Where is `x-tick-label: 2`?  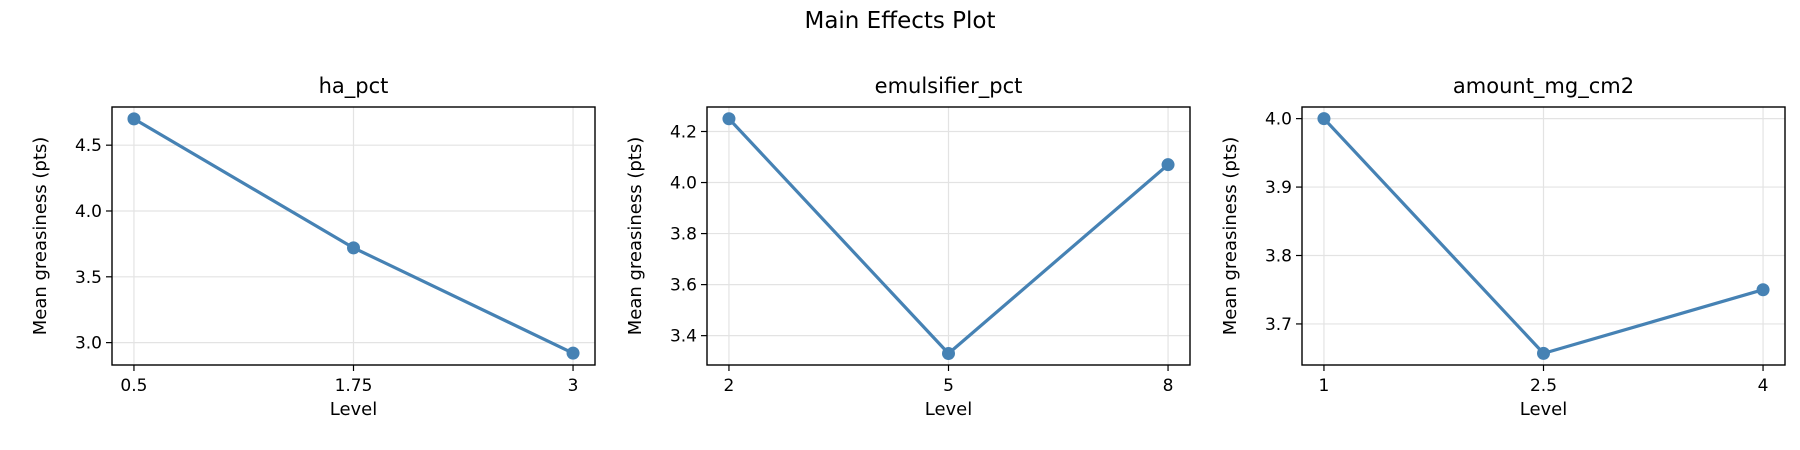 x-tick-label: 2 is located at coordinates (729, 386).